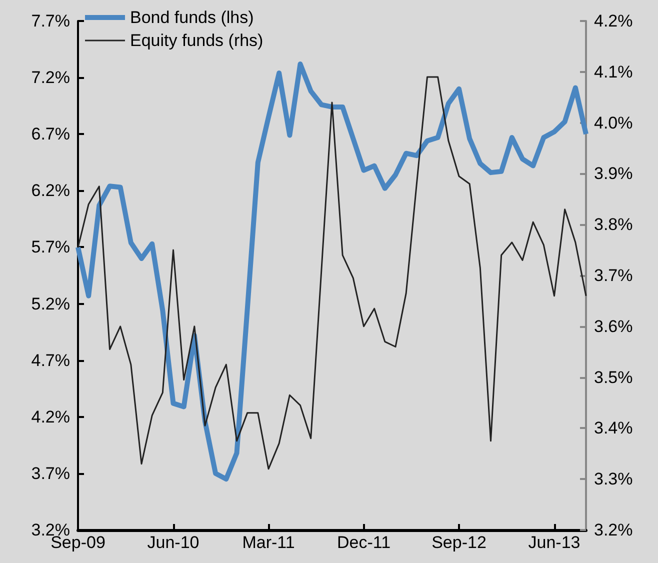 Image resolution: width=658 pixels, height=563 pixels. I want to click on y-tick-label: 4.2%, so click(50, 416).